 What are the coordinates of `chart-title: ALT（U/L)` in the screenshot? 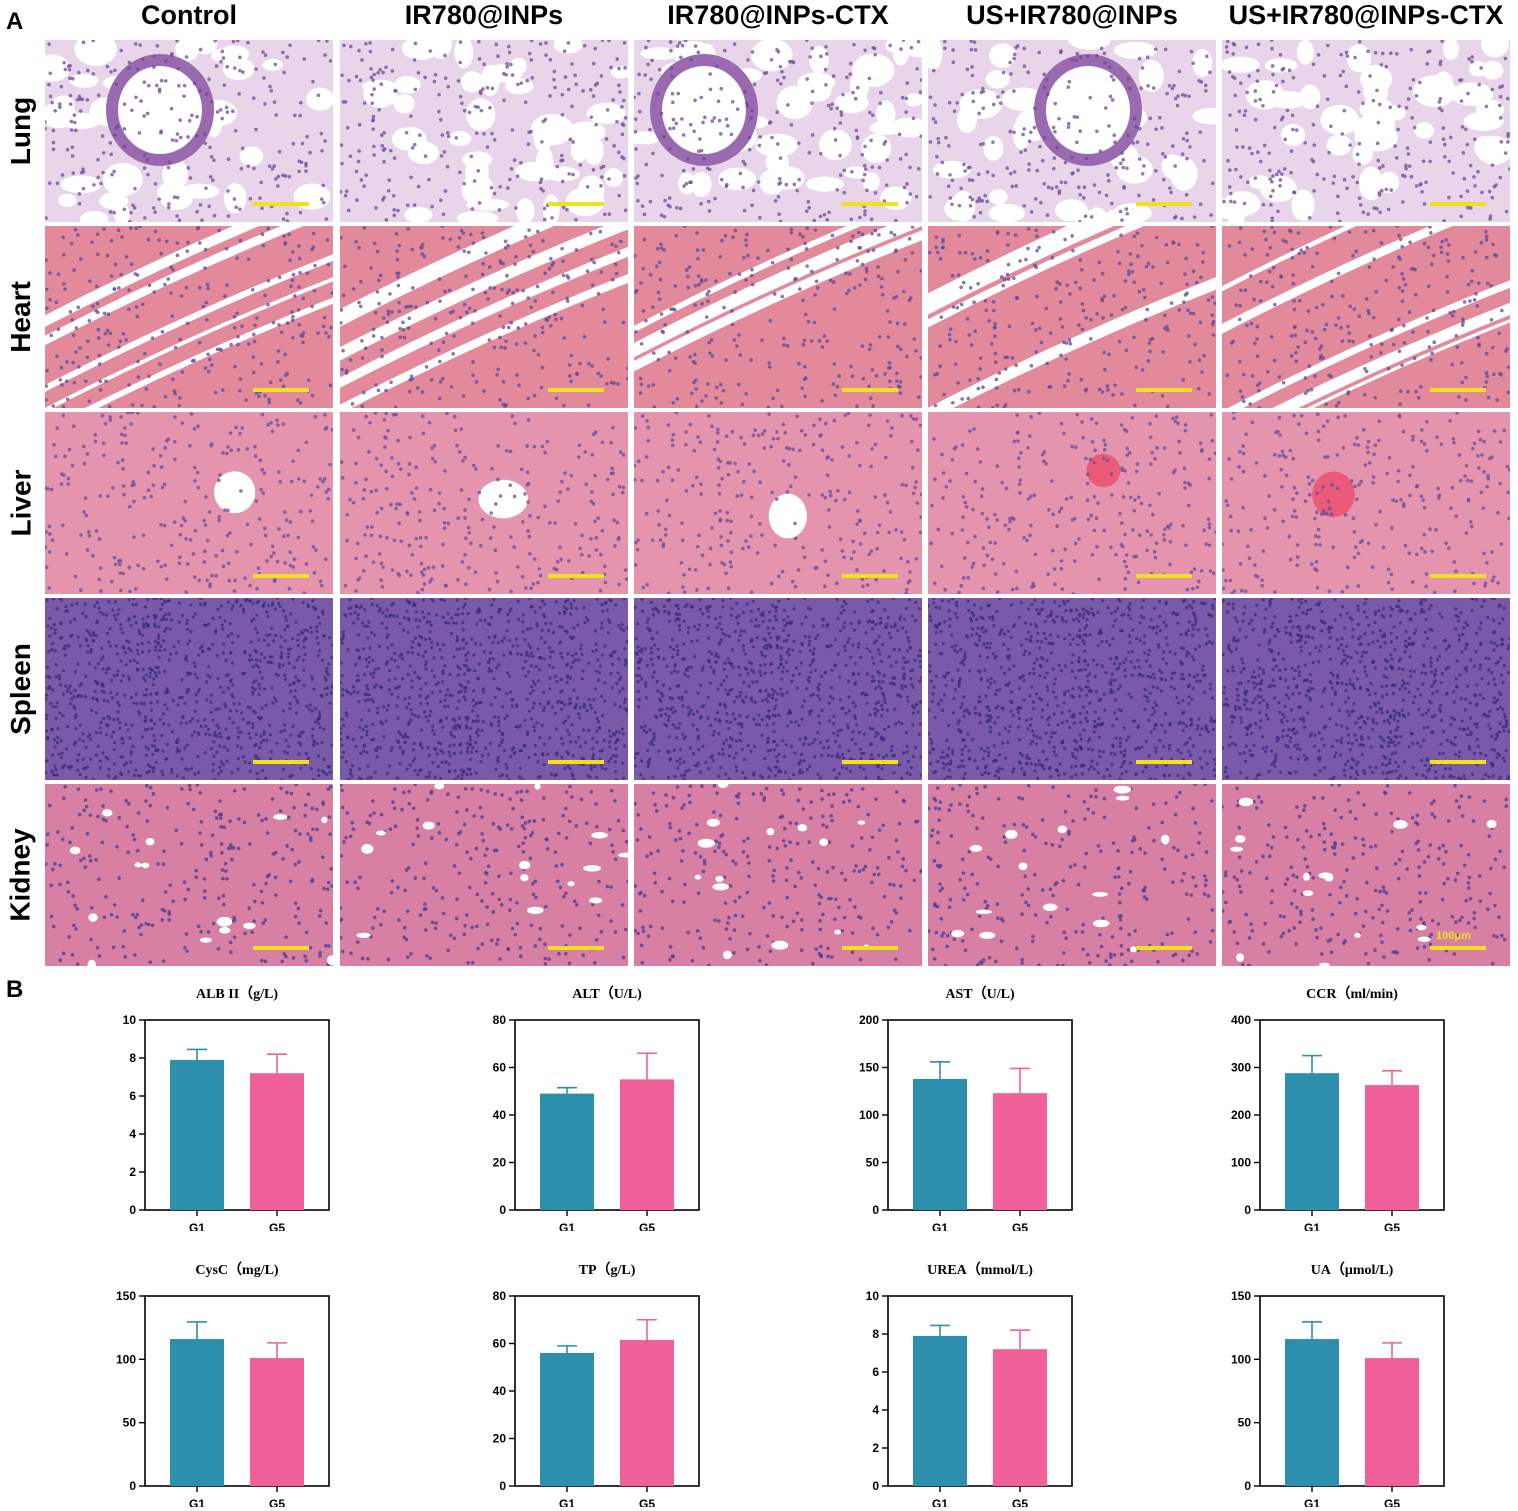 It's located at (607, 994).